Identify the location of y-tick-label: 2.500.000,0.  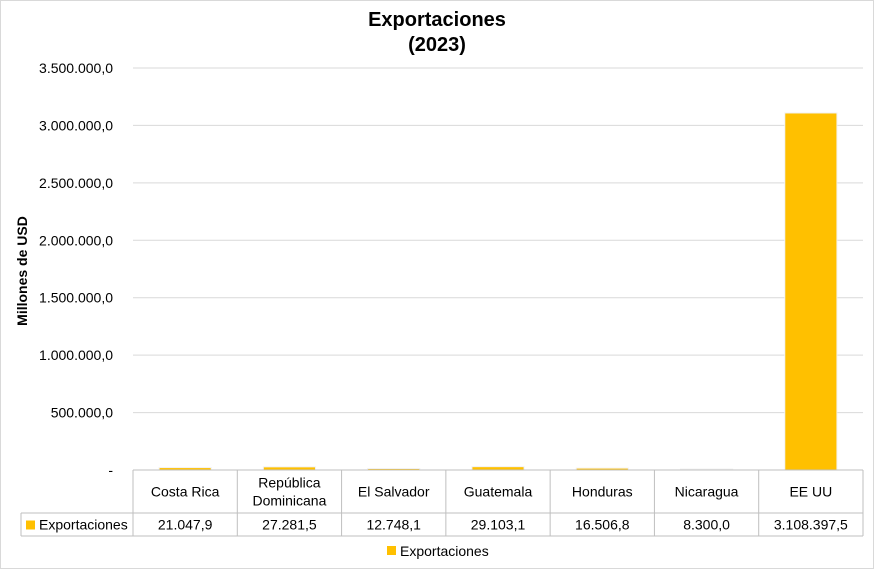
(76, 183).